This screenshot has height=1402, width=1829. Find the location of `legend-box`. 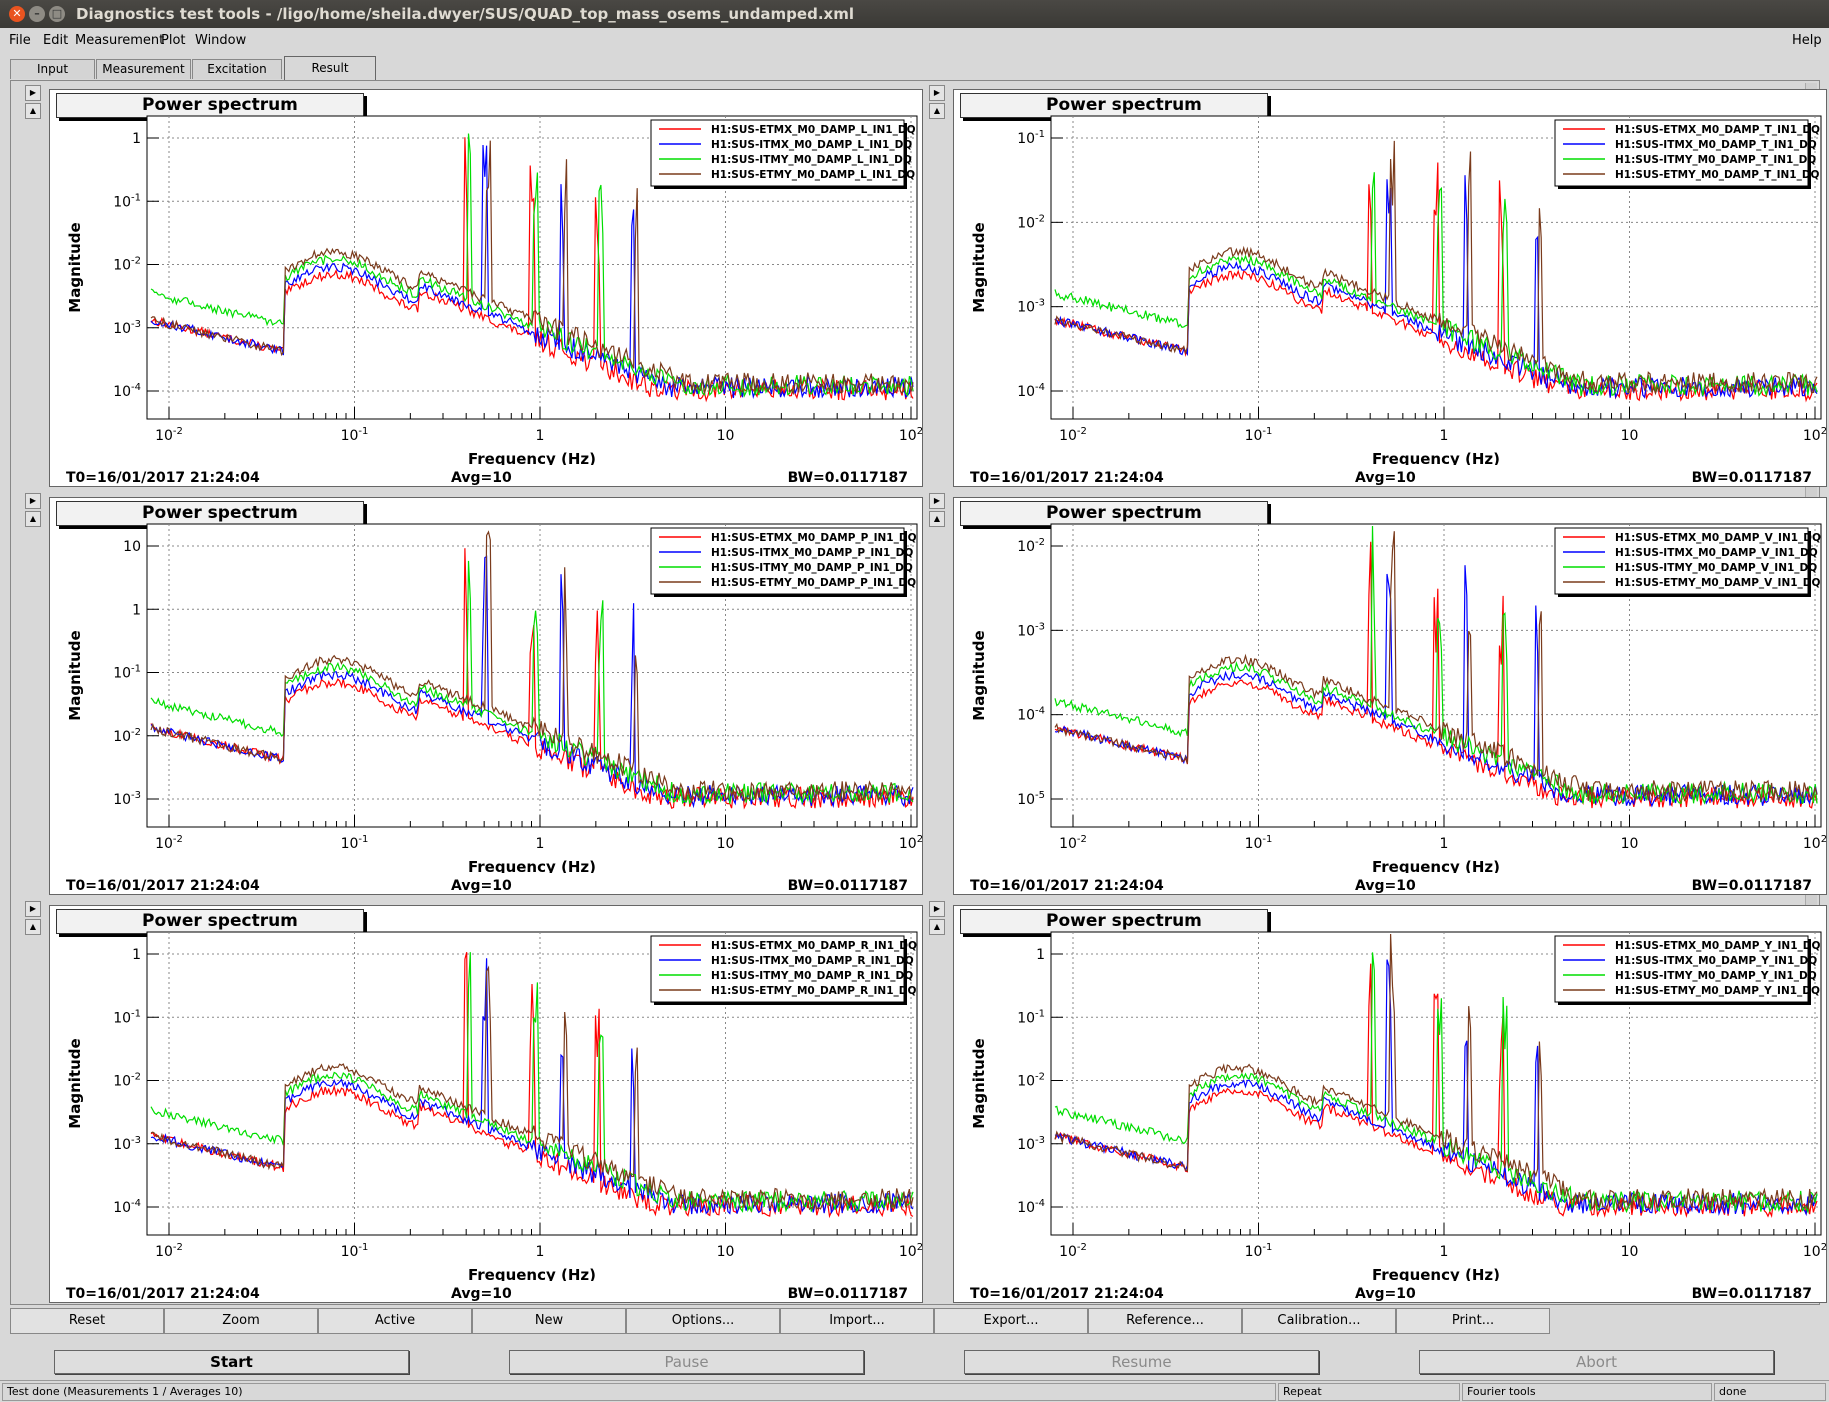

legend-box is located at coordinates (777, 561).